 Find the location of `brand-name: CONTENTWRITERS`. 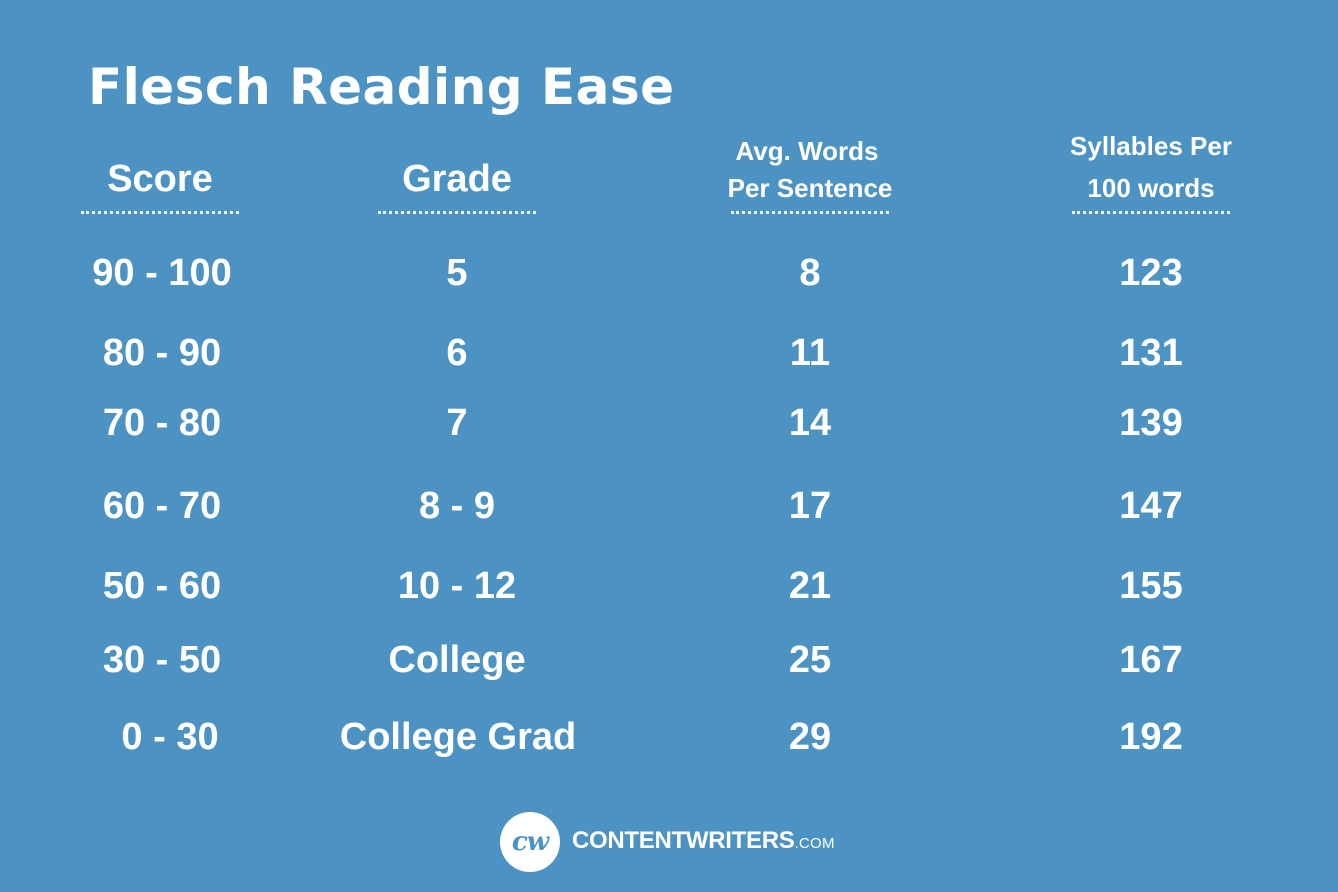

brand-name: CONTENTWRITERS is located at coordinates (683, 840).